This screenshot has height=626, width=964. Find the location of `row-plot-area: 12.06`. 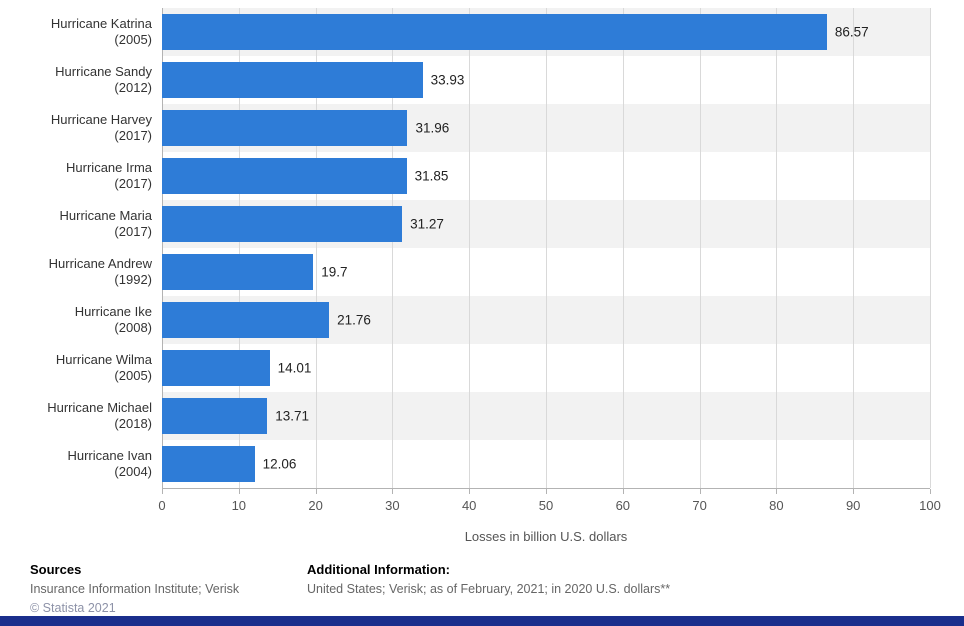

row-plot-area: 12.06 is located at coordinates (546, 464).